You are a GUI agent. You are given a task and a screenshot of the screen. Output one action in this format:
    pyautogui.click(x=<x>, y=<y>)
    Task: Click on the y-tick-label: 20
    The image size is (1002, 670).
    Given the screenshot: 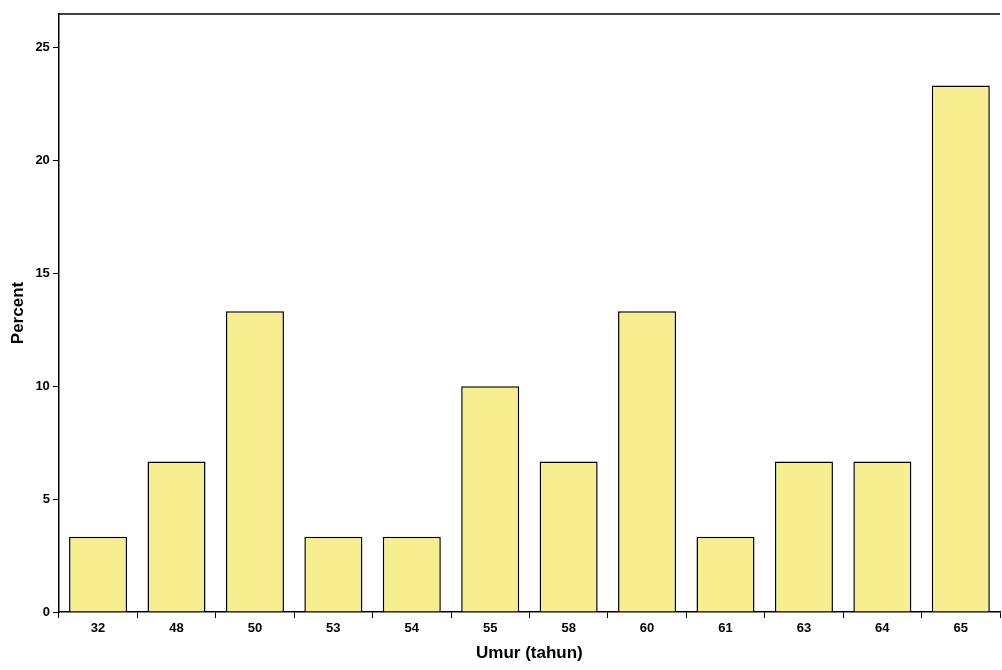 What is the action you would take?
    pyautogui.click(x=42, y=160)
    